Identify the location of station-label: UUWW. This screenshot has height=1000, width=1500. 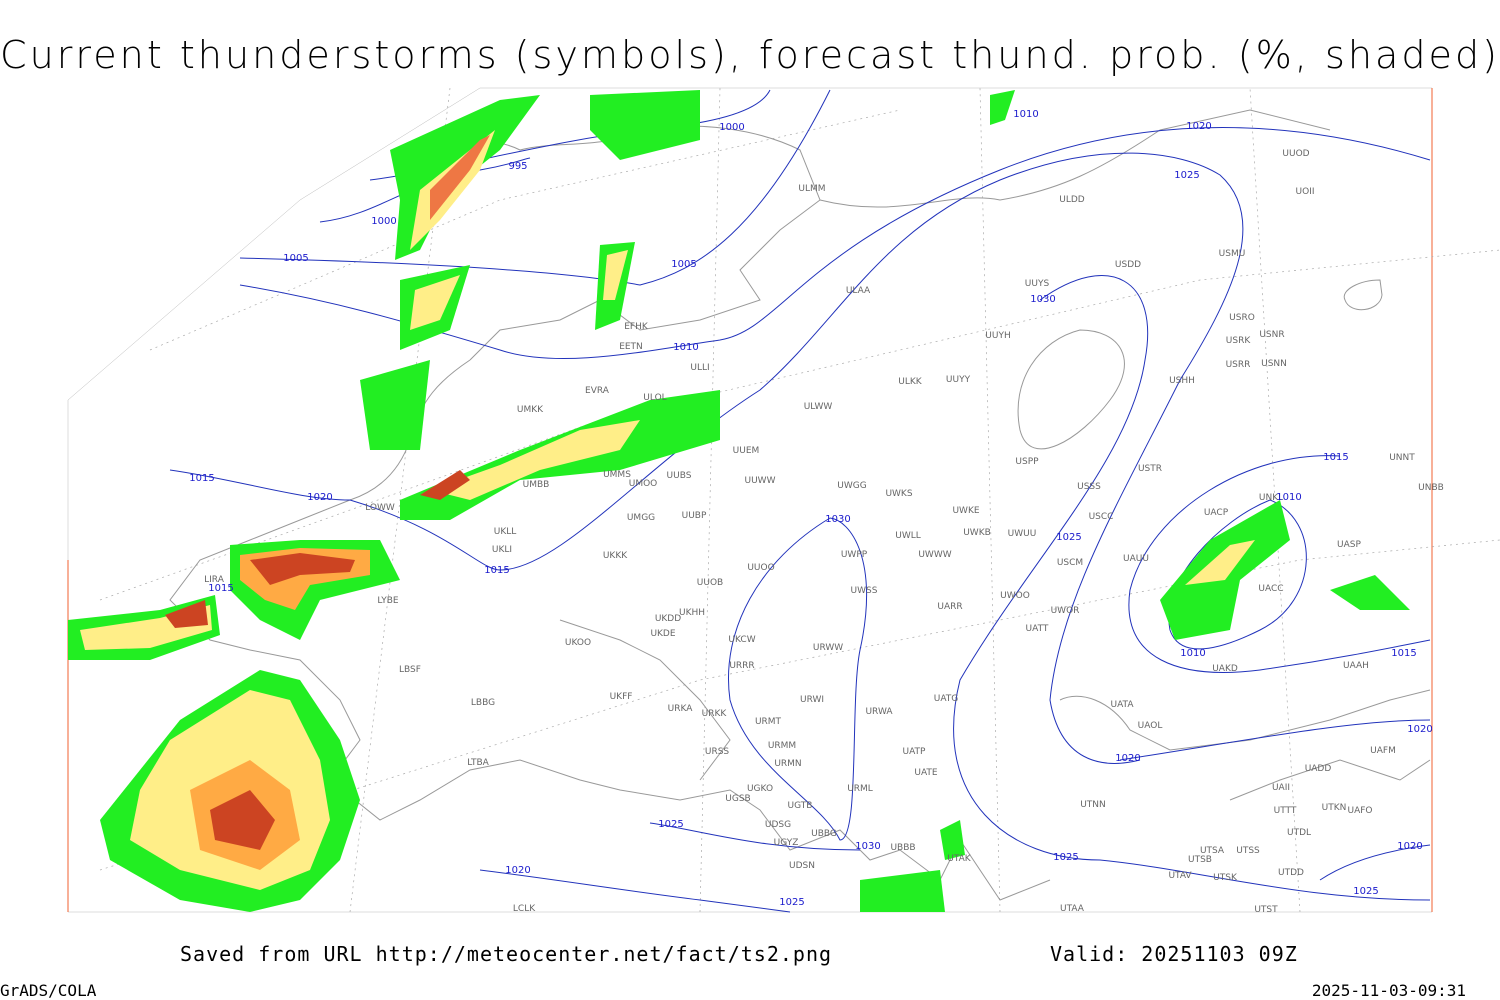
(760, 481).